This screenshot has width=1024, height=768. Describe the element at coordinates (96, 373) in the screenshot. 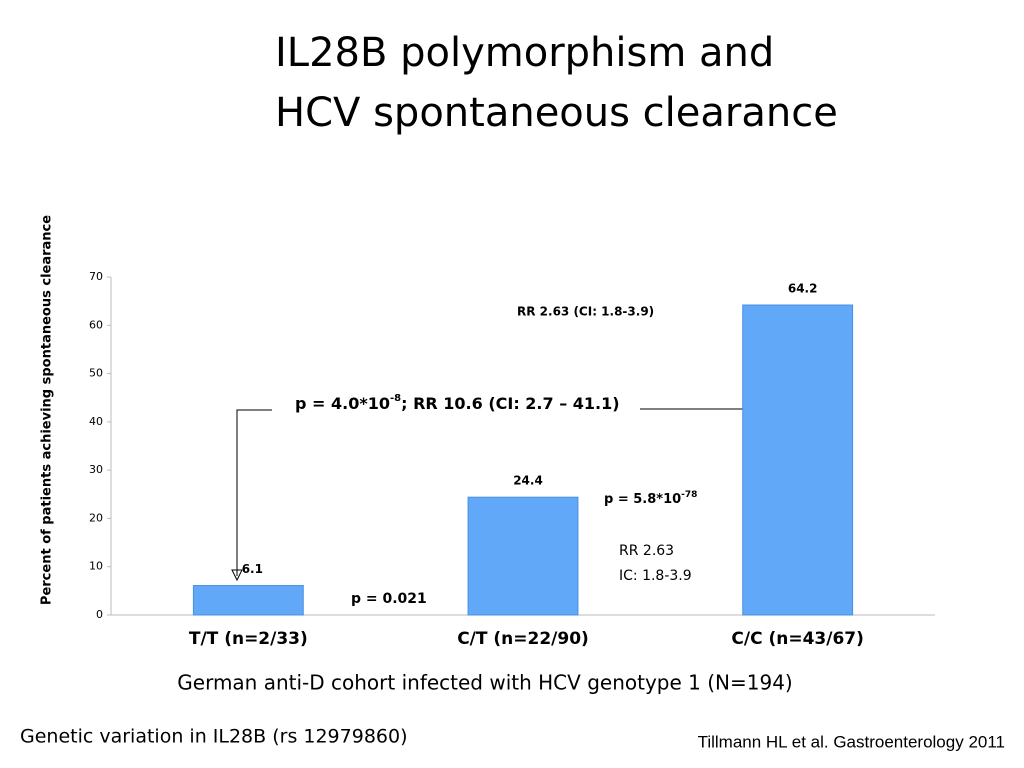

I see `y-tick-label: 50` at that location.